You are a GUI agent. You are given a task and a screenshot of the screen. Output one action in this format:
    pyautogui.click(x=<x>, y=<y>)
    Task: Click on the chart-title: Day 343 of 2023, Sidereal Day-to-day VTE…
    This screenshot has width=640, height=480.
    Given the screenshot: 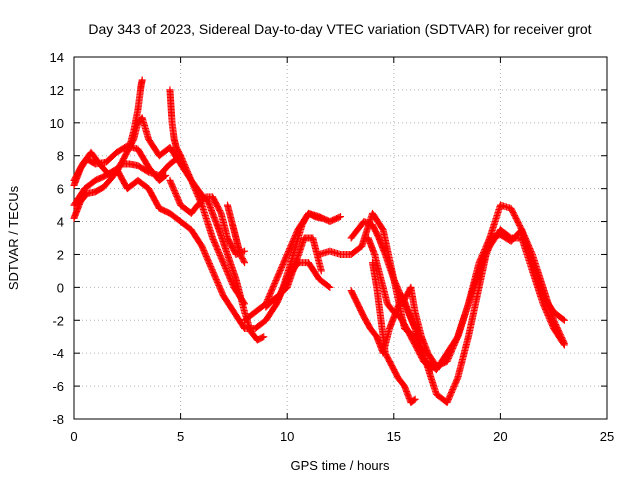 What is the action you would take?
    pyautogui.click(x=339, y=29)
    